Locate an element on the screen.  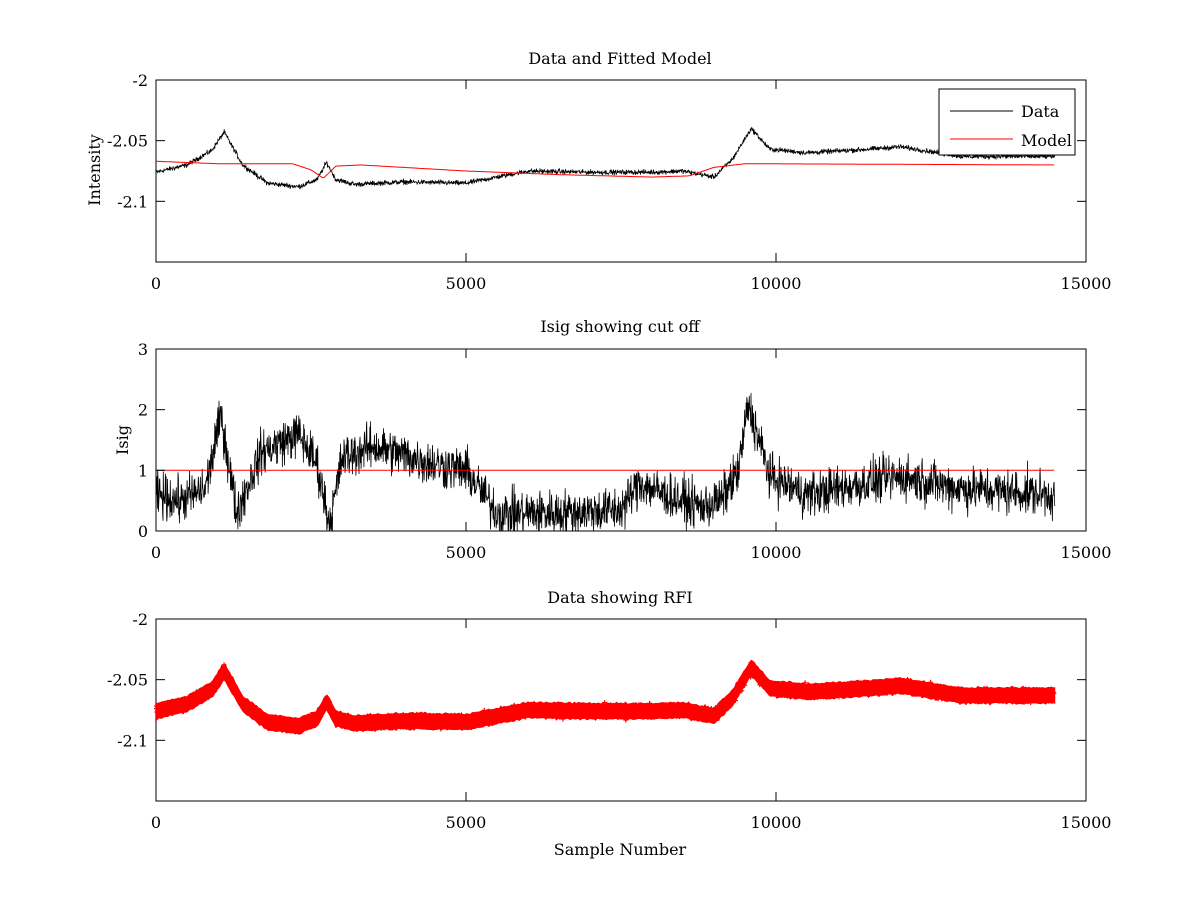
y-tick-label: -2 is located at coordinates (140, 80).